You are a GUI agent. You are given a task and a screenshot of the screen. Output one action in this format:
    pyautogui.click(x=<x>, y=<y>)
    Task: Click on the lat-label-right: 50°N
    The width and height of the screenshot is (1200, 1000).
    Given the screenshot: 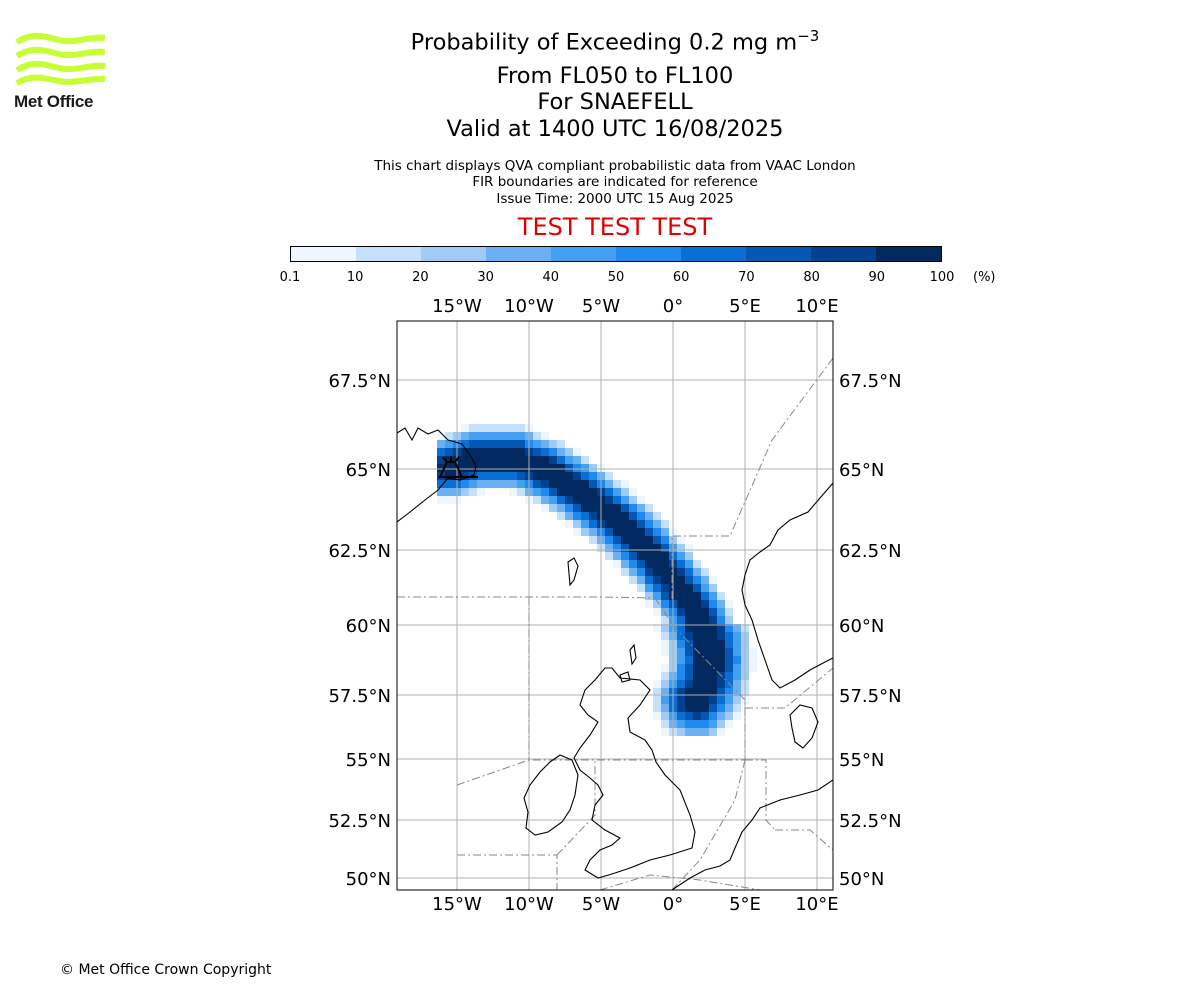 What is the action you would take?
    pyautogui.click(x=861, y=879)
    